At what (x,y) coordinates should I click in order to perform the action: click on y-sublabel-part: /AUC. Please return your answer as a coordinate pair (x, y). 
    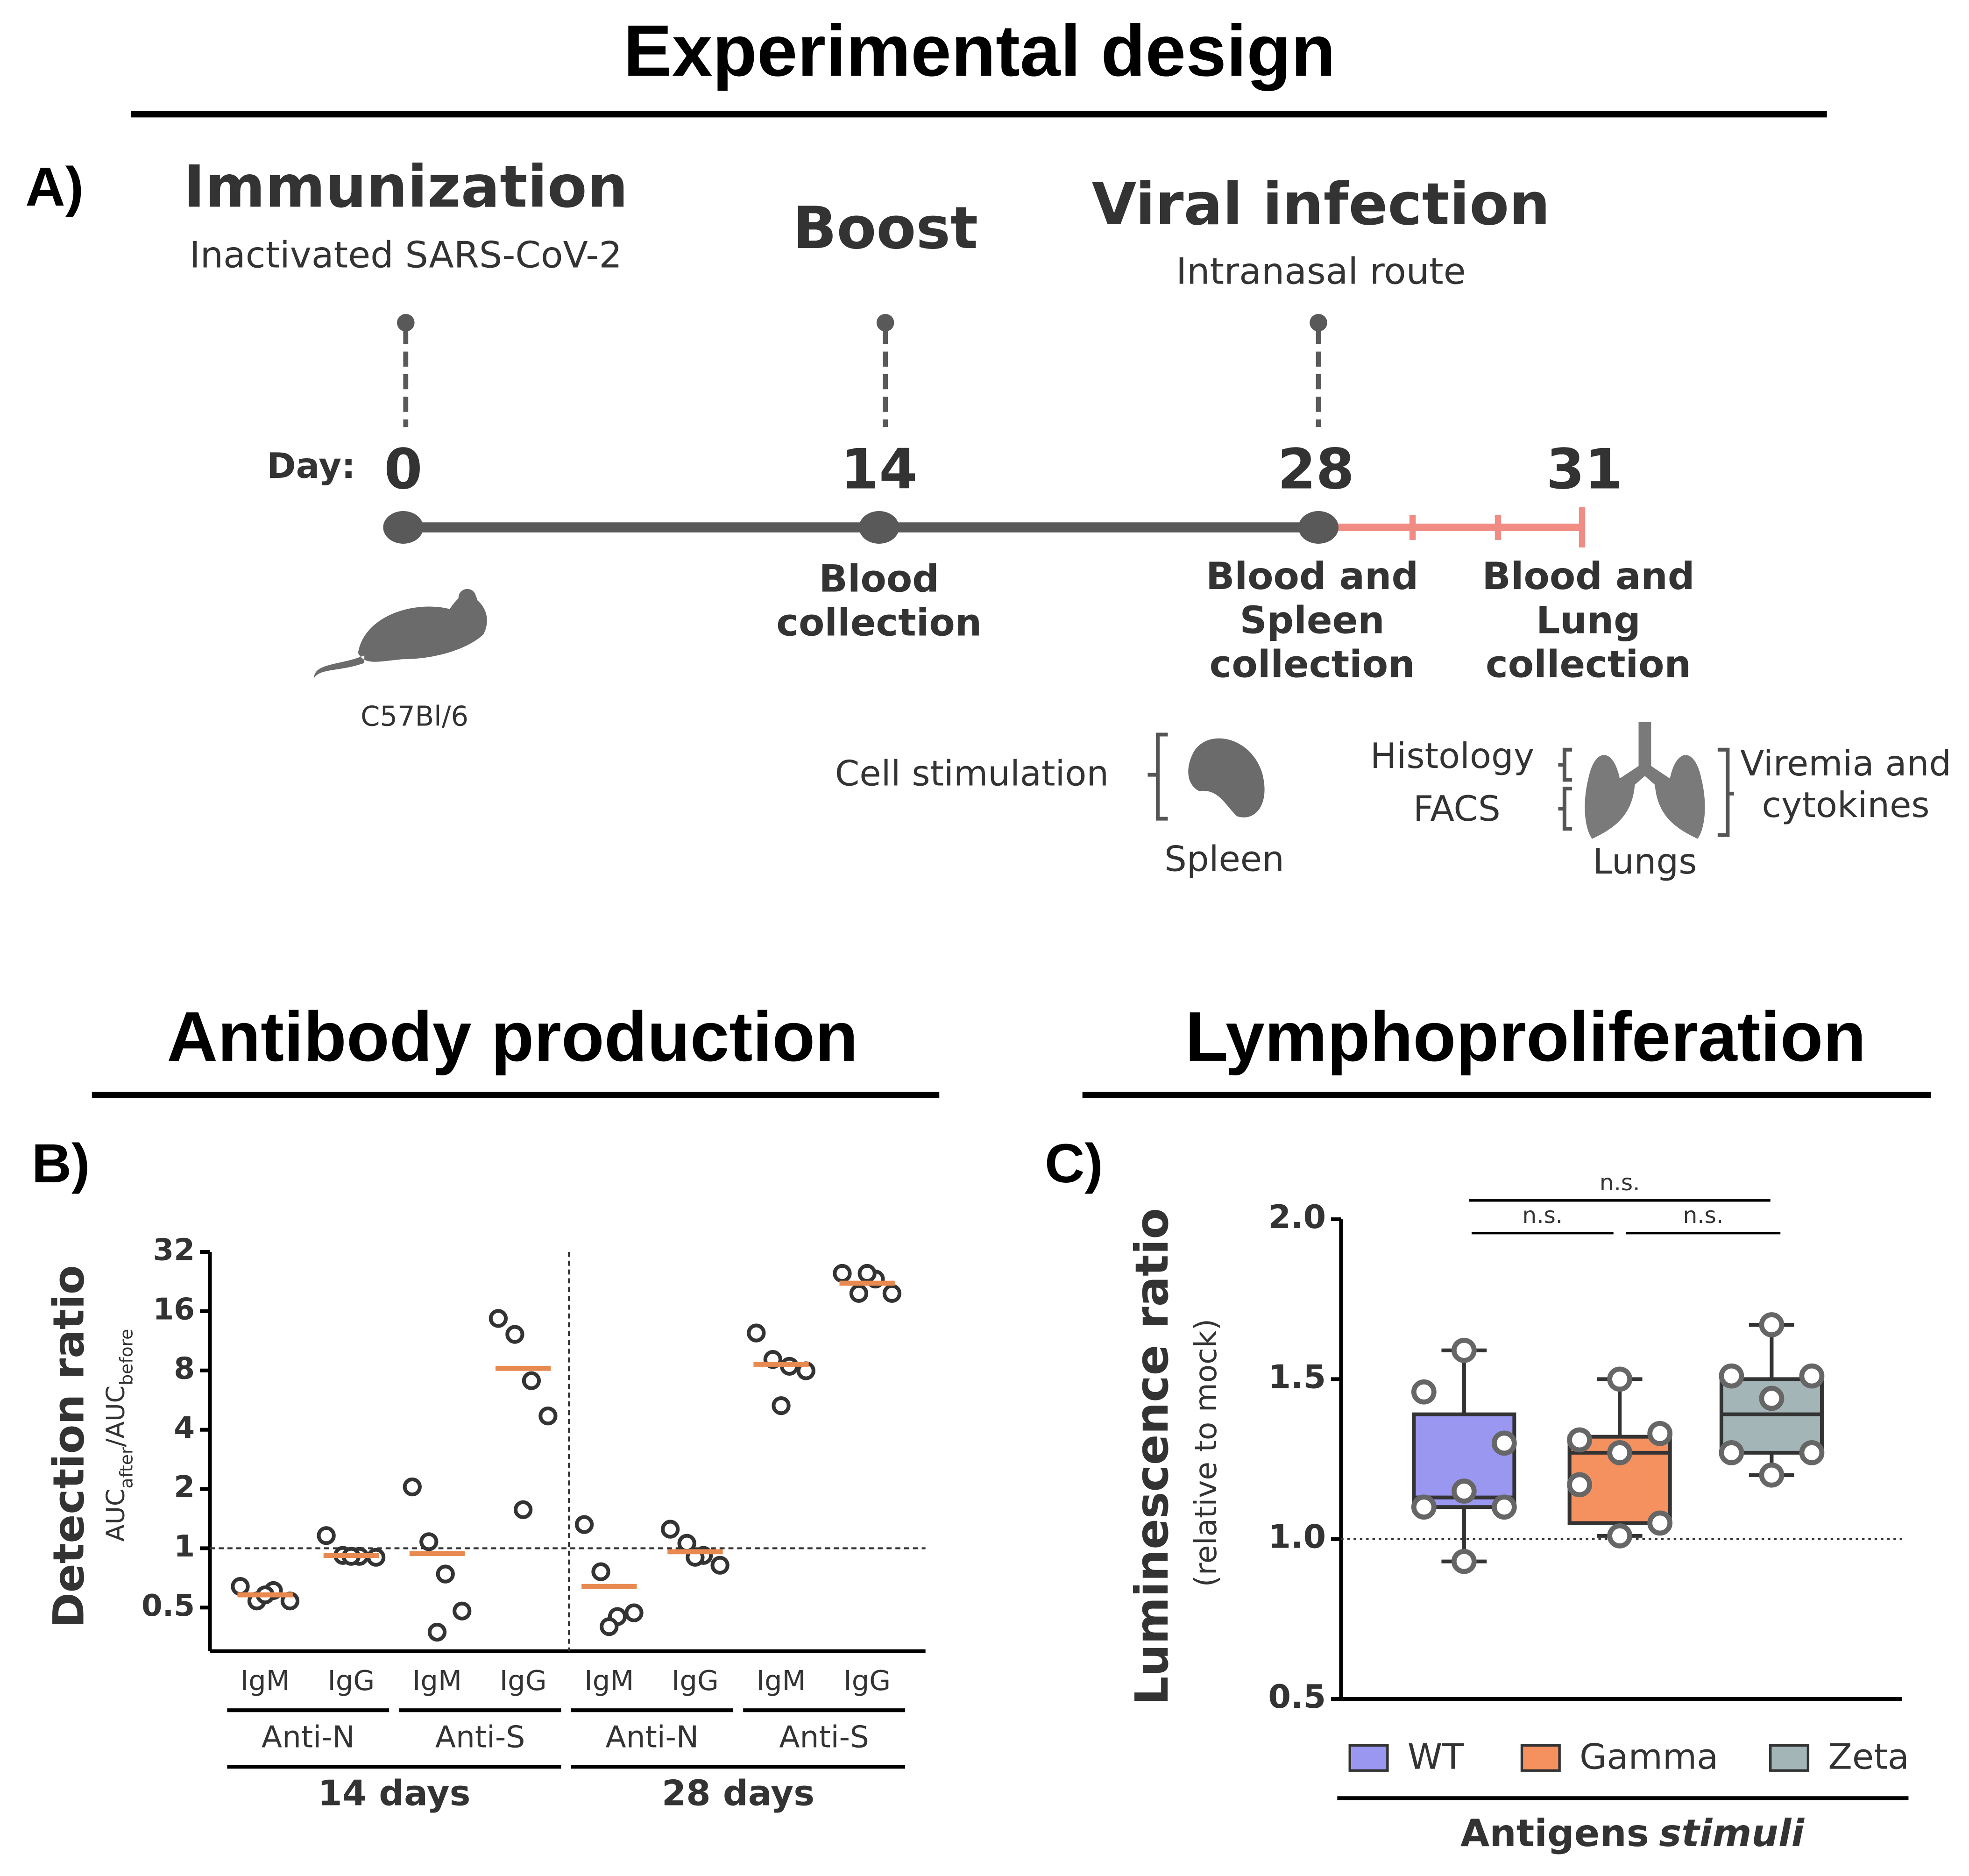
    Looking at the image, I should click on (115, 1417).